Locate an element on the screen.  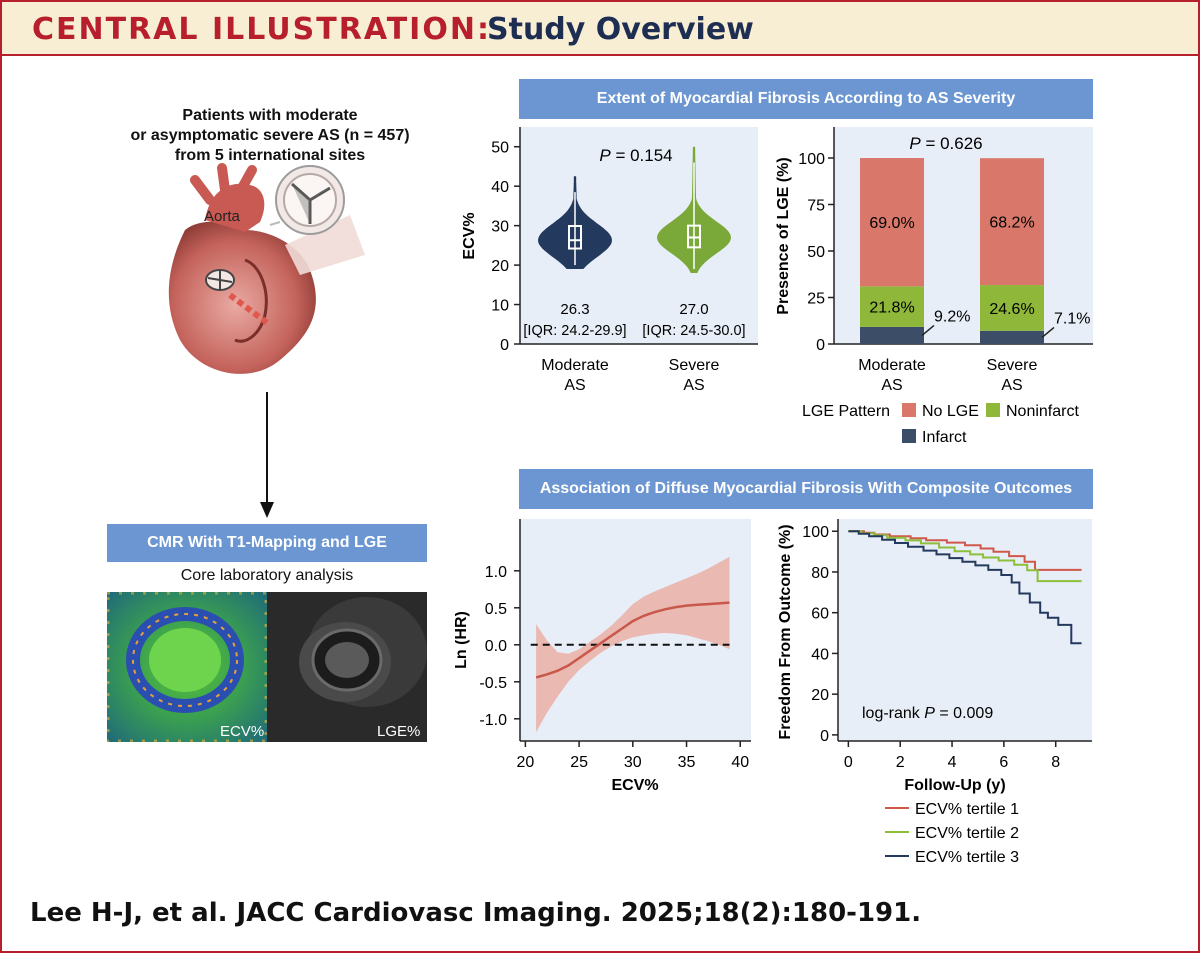
violin-p-value: P = 0.154 is located at coordinates (635, 155).